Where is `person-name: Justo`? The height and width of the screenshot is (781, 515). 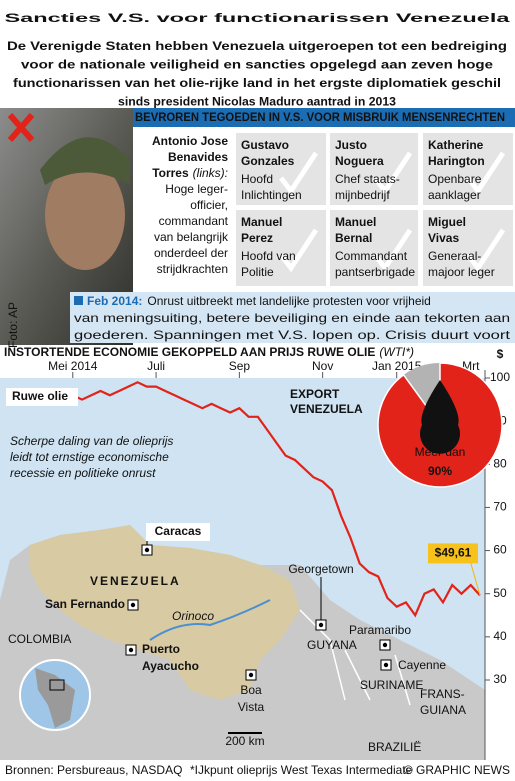 person-name: Justo is located at coordinates (351, 145).